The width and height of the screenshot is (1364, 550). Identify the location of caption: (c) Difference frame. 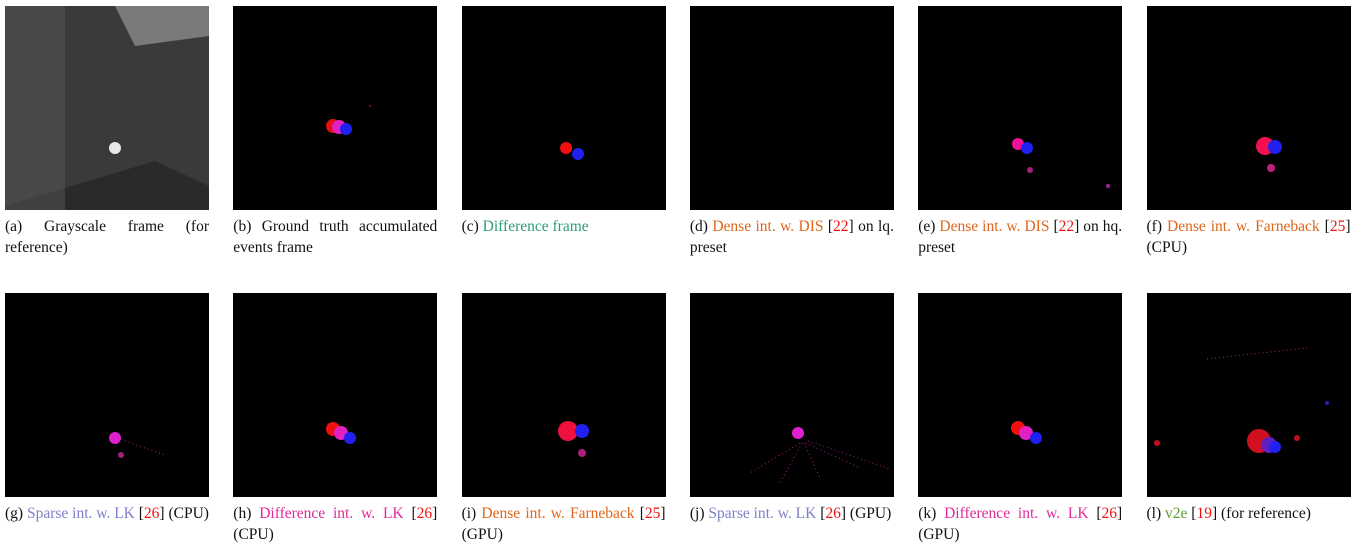
(564, 226).